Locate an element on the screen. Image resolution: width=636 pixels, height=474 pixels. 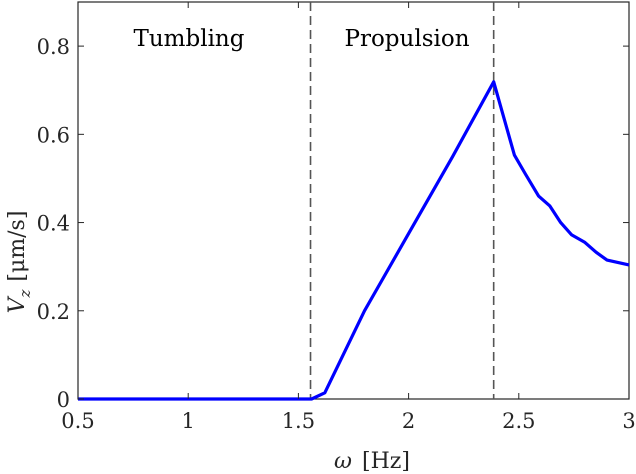
x-axis-unit: [Hz] is located at coordinates (386, 461).